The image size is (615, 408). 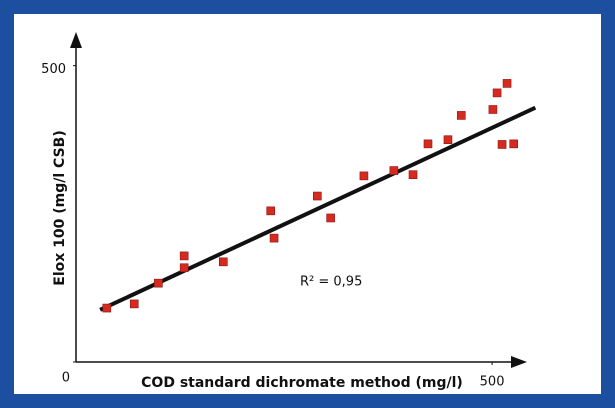 I want to click on y-tick-label: 500, so click(x=53, y=69).